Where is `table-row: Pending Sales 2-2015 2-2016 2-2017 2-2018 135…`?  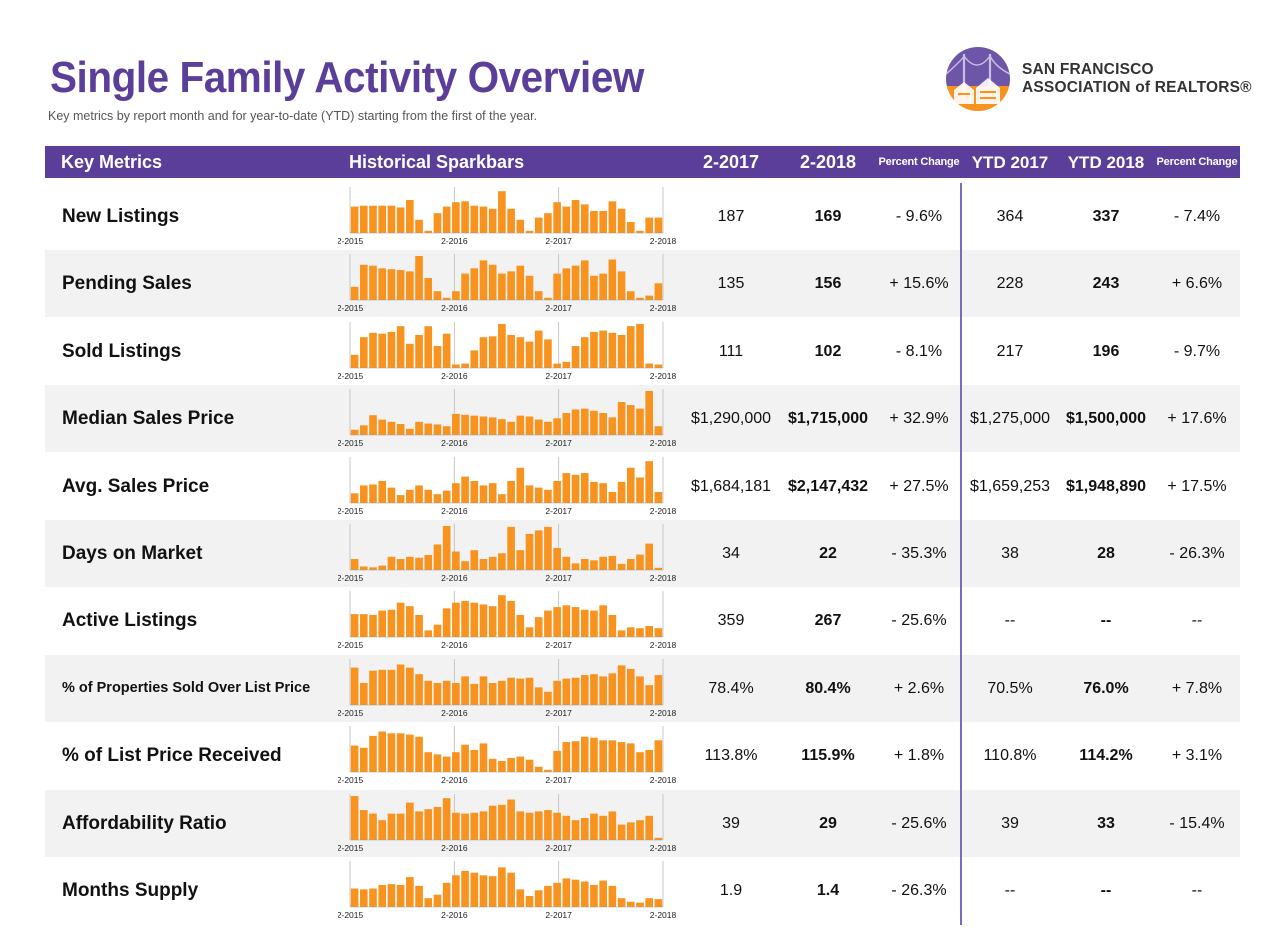 table-row: Pending Sales 2-2015 2-2016 2-2017 2-2018 135… is located at coordinates (642, 284).